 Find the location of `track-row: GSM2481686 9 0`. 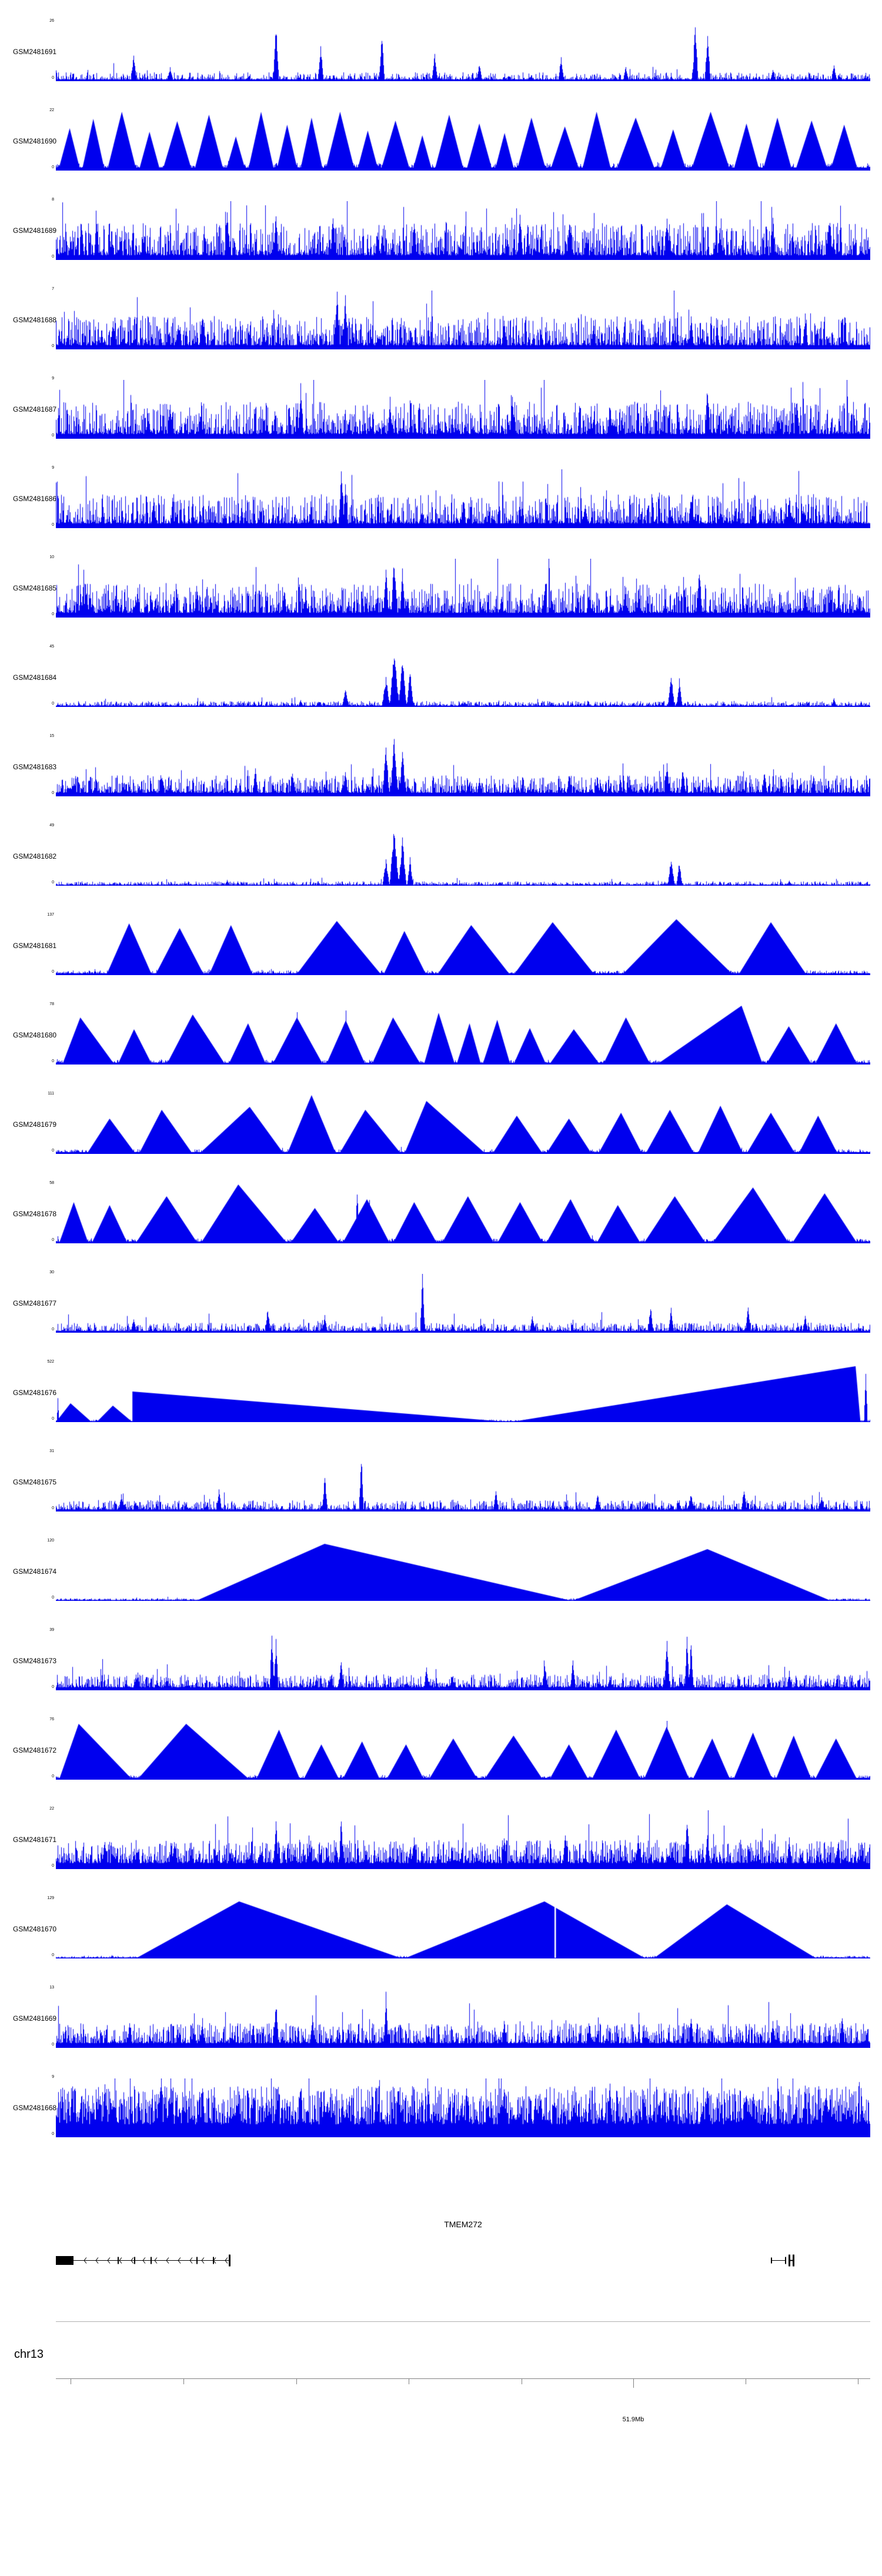

track-row: GSM2481686 9 0 is located at coordinates (441, 508).